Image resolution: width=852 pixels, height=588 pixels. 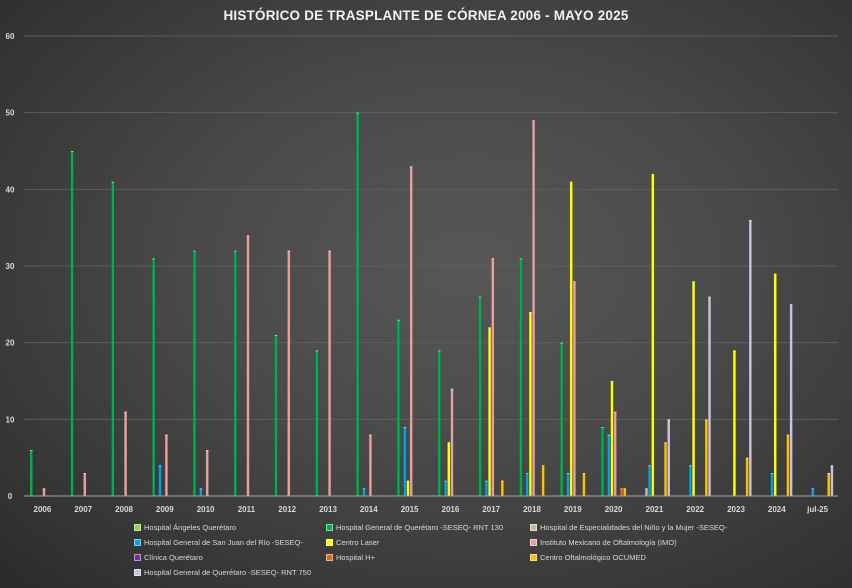 I want to click on bar-centro-laser-2021, so click(x=653, y=335).